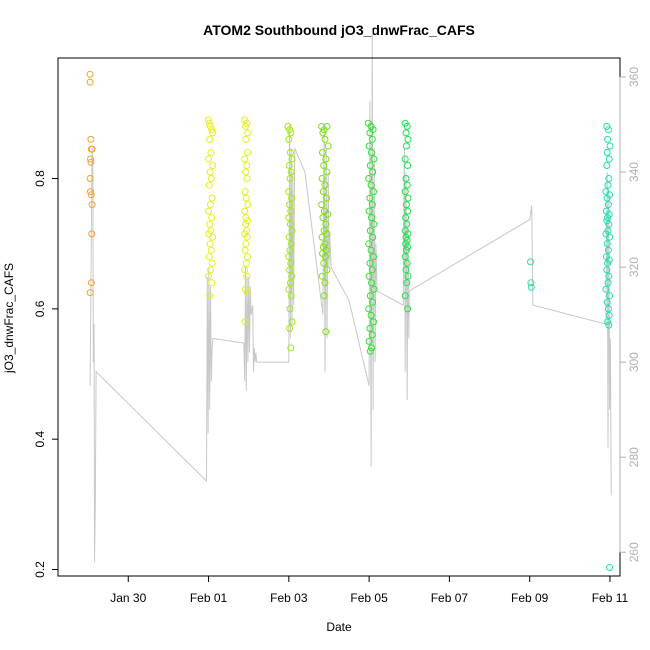 The width and height of the screenshot is (650, 650). Describe the element at coordinates (40, 178) in the screenshot. I see `y-tick-label: 0.8` at that location.